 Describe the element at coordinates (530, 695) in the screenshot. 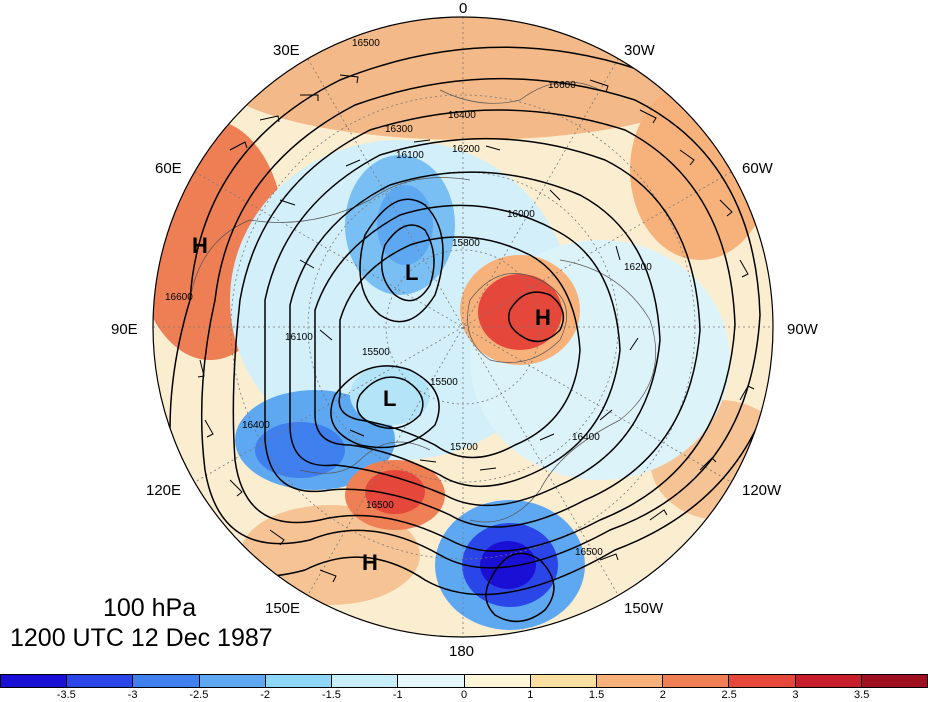

I see `colorbar-tick-label: 1` at that location.